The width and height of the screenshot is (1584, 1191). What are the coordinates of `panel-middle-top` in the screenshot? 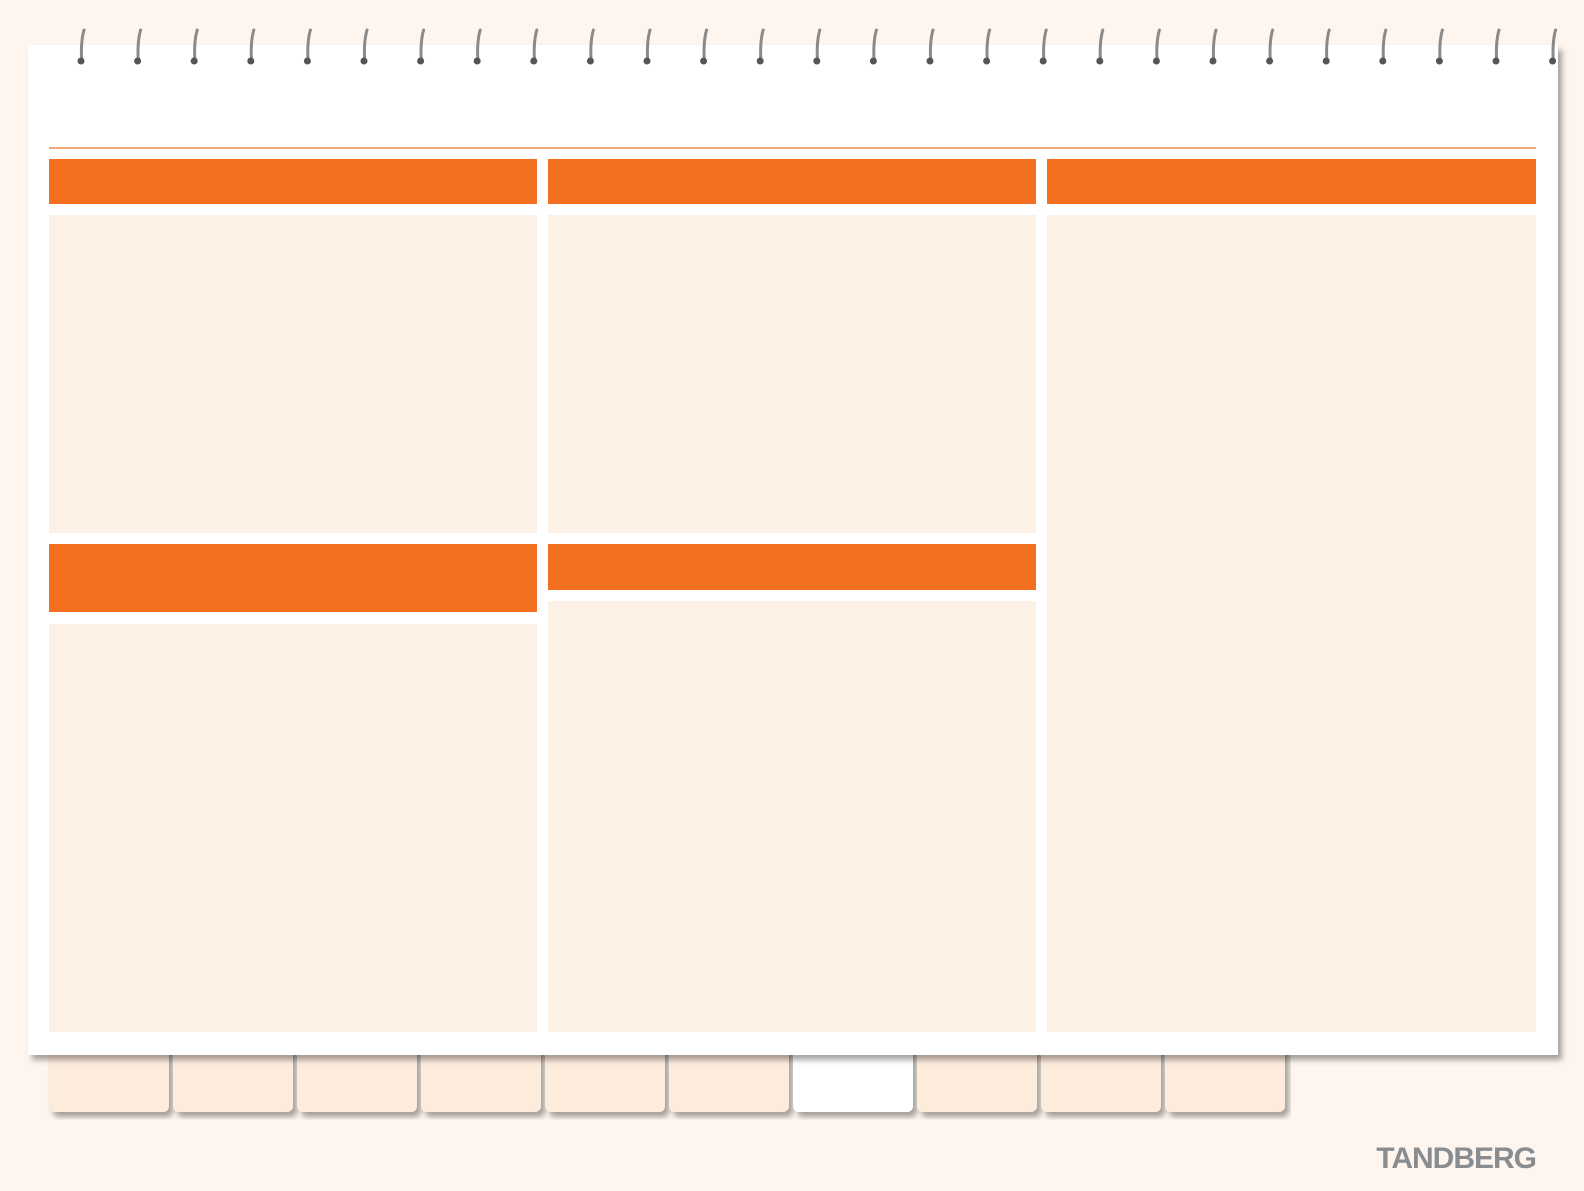 It's located at (792, 346).